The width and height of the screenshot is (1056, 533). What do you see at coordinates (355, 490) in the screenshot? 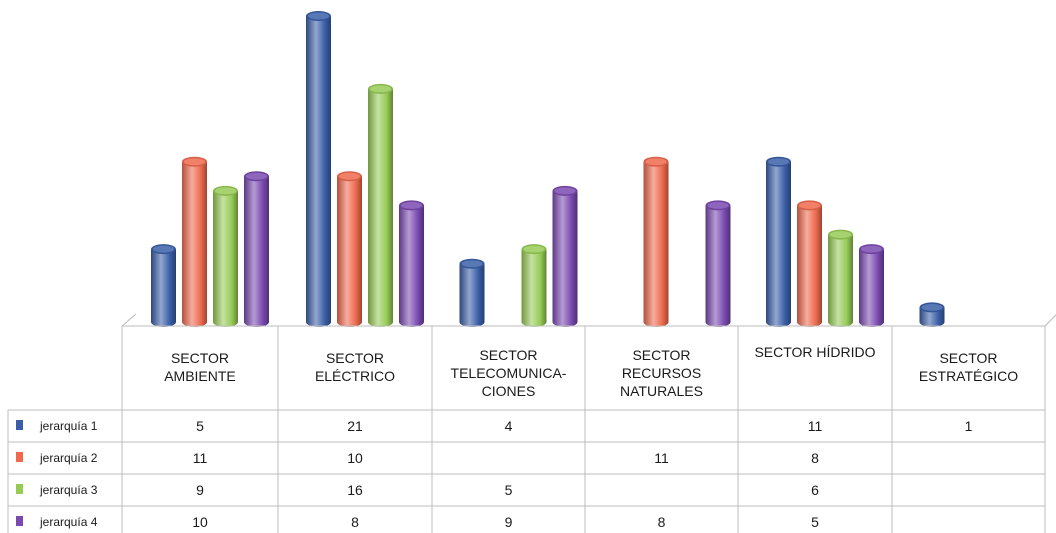
I see `table-cell-value: 16` at bounding box center [355, 490].